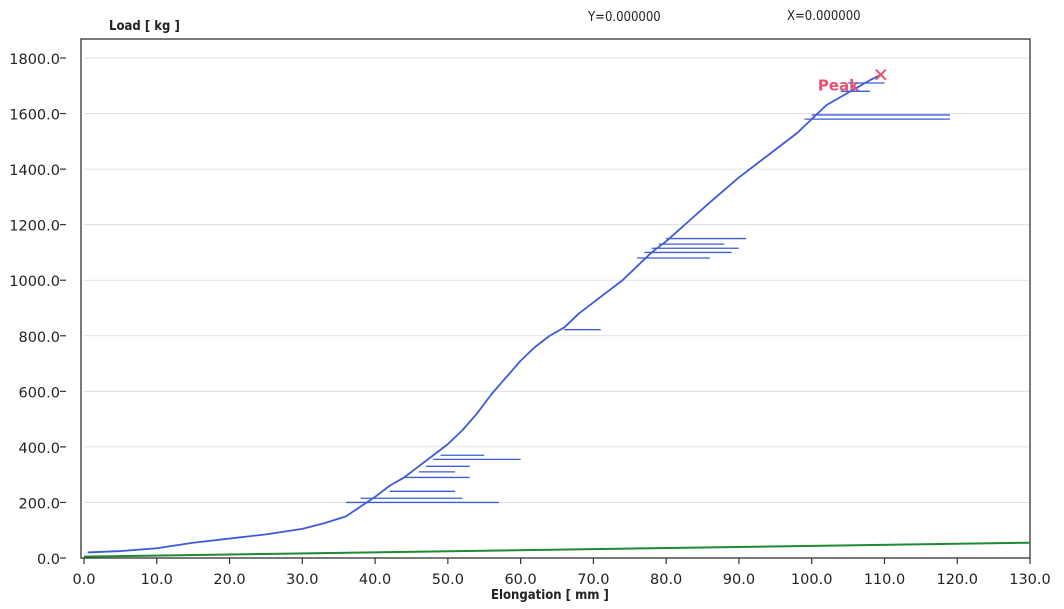 This screenshot has width=1064, height=609. What do you see at coordinates (885, 580) in the screenshot?
I see `x-tick-label: 110.0` at bounding box center [885, 580].